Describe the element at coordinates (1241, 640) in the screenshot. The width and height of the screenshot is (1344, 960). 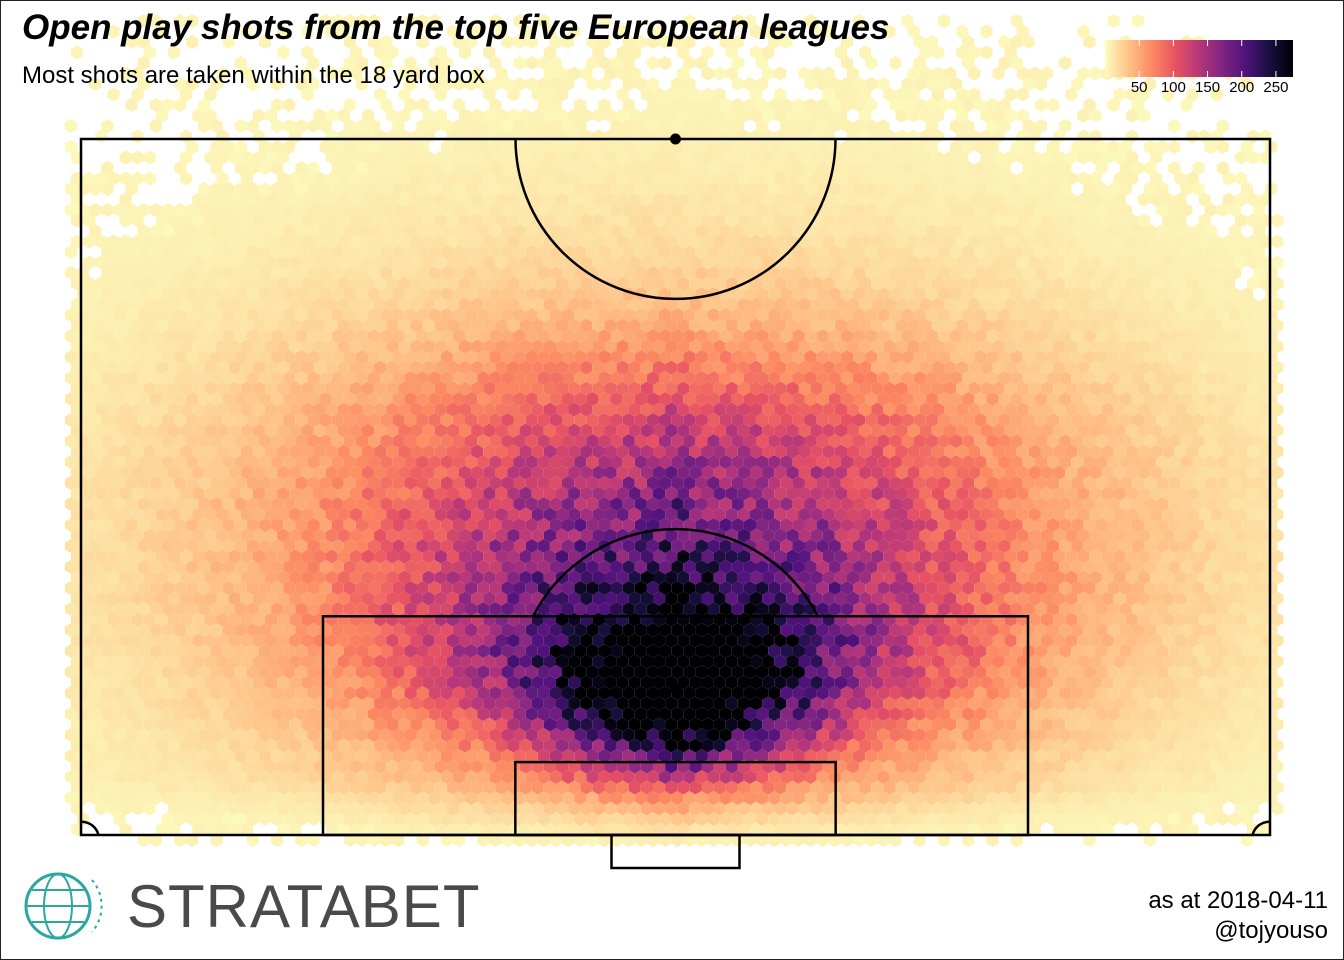
I see `hex-bin-1924` at that location.